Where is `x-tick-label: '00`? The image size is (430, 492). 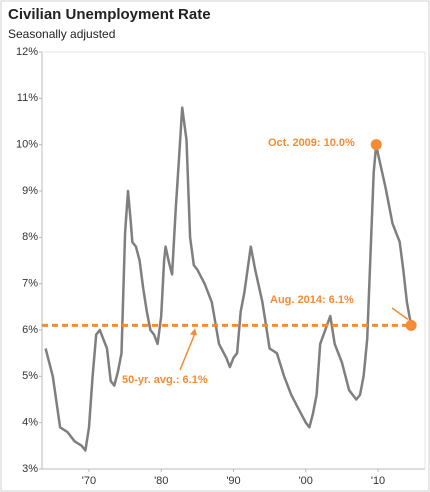
x-tick-label: '00 is located at coordinates (306, 481).